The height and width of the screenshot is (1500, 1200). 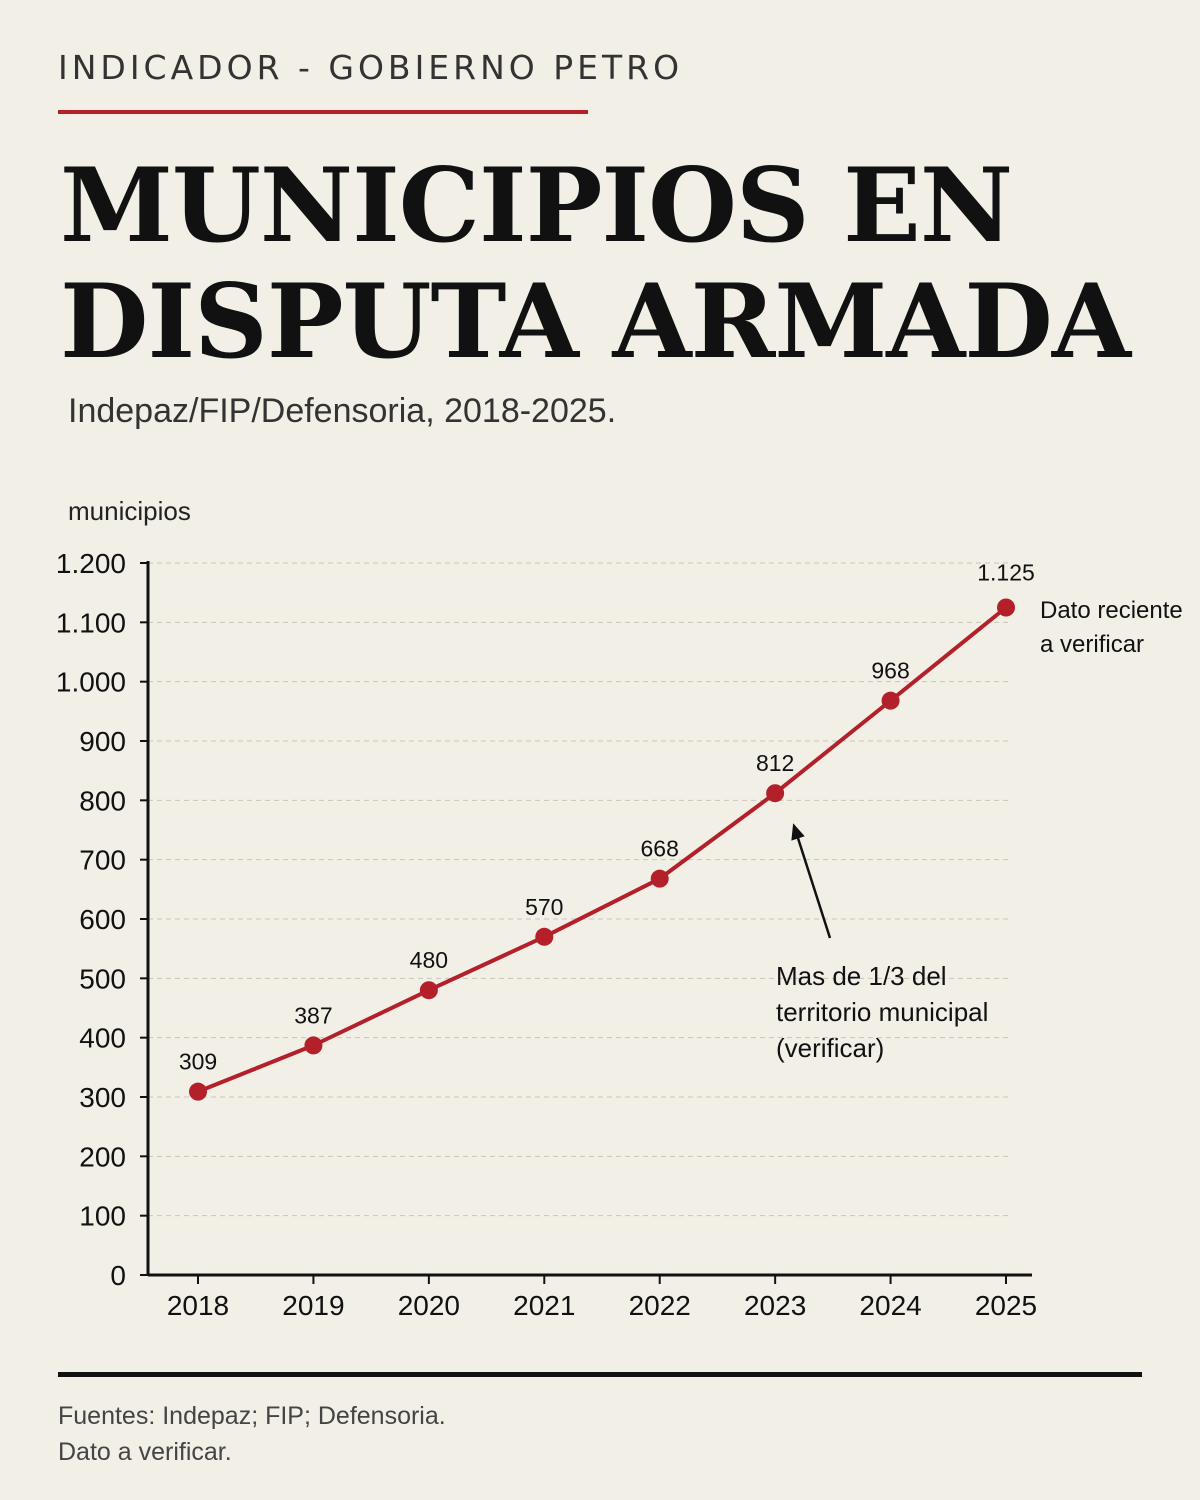 What do you see at coordinates (798, 832) in the screenshot?
I see `annotation-arrowhead` at bounding box center [798, 832].